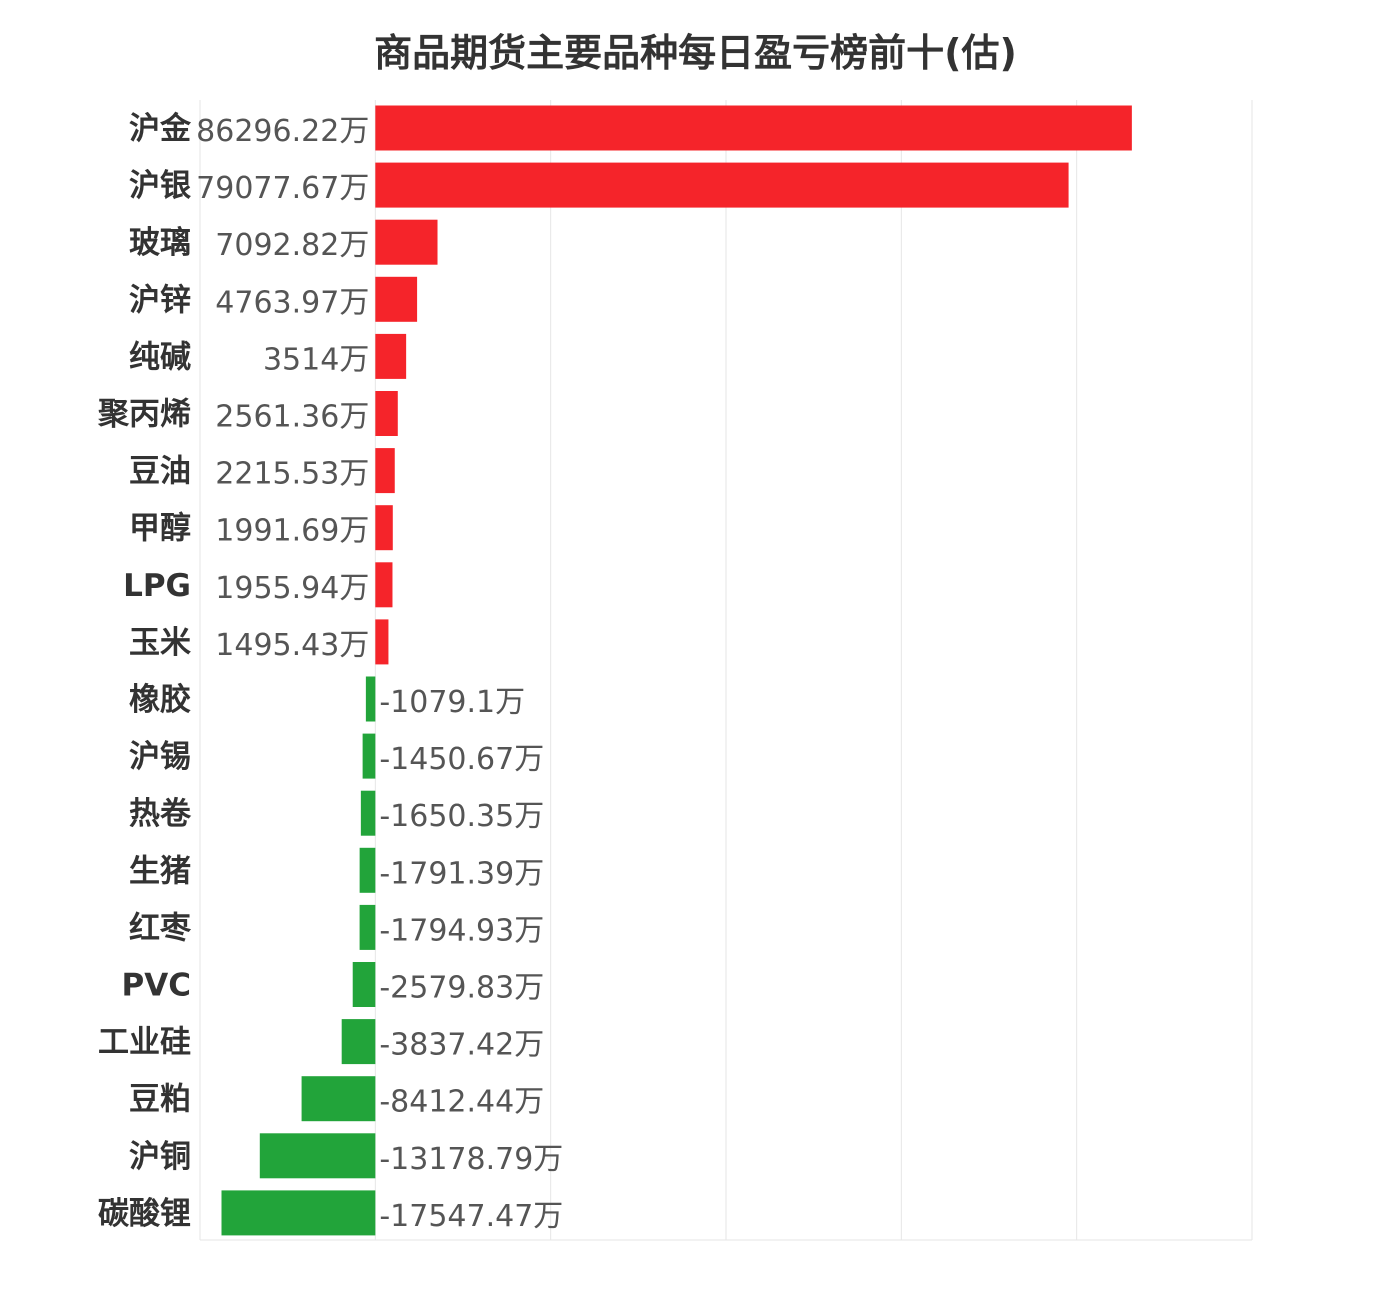 The width and height of the screenshot is (1391, 1300). What do you see at coordinates (461, 930) in the screenshot?
I see `data-label: -1794.93万` at bounding box center [461, 930].